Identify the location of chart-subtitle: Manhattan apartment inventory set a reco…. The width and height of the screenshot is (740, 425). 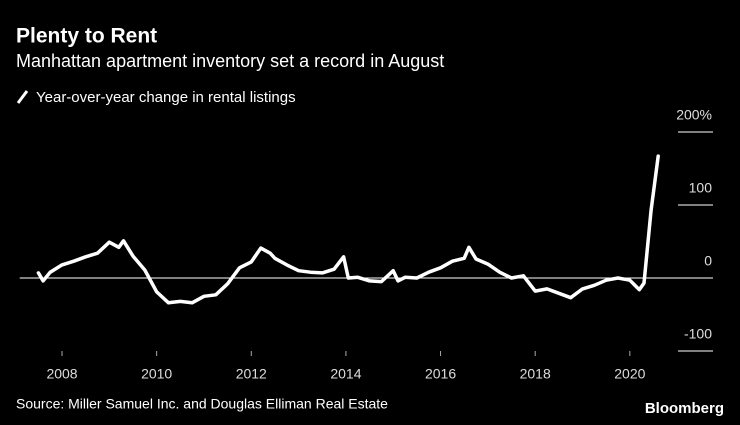
(230, 61).